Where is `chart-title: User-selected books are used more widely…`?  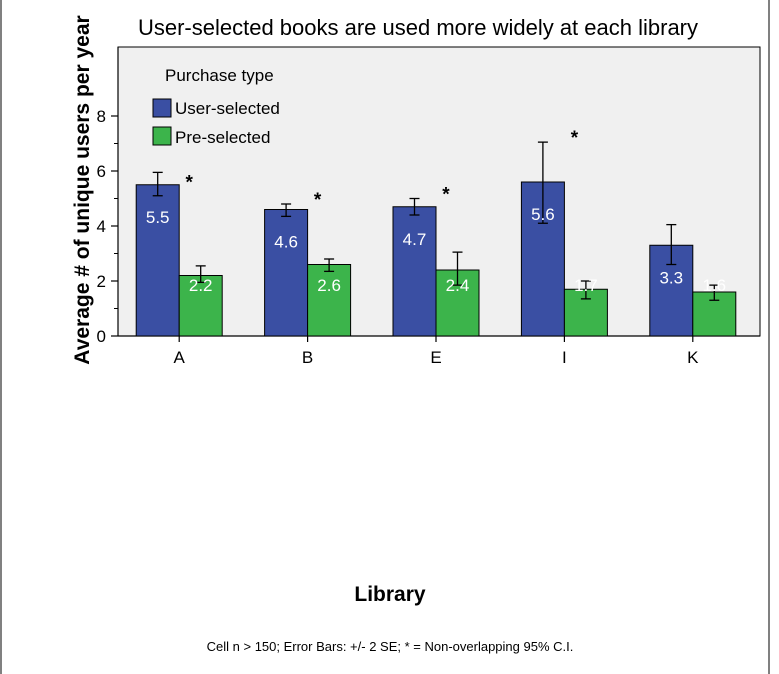 chart-title: User-selected books are used more widely… is located at coordinates (418, 27).